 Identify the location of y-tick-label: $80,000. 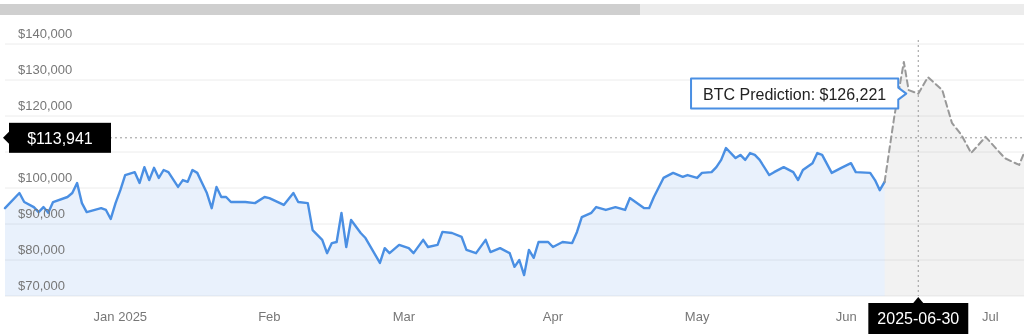
(41, 249).